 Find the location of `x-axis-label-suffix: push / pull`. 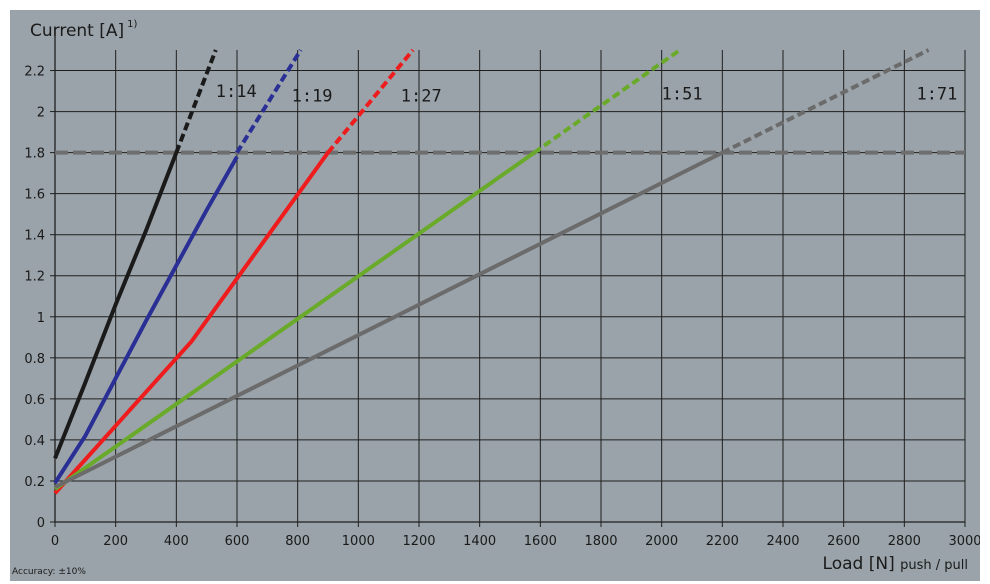

x-axis-label-suffix: push / pull is located at coordinates (934, 565).